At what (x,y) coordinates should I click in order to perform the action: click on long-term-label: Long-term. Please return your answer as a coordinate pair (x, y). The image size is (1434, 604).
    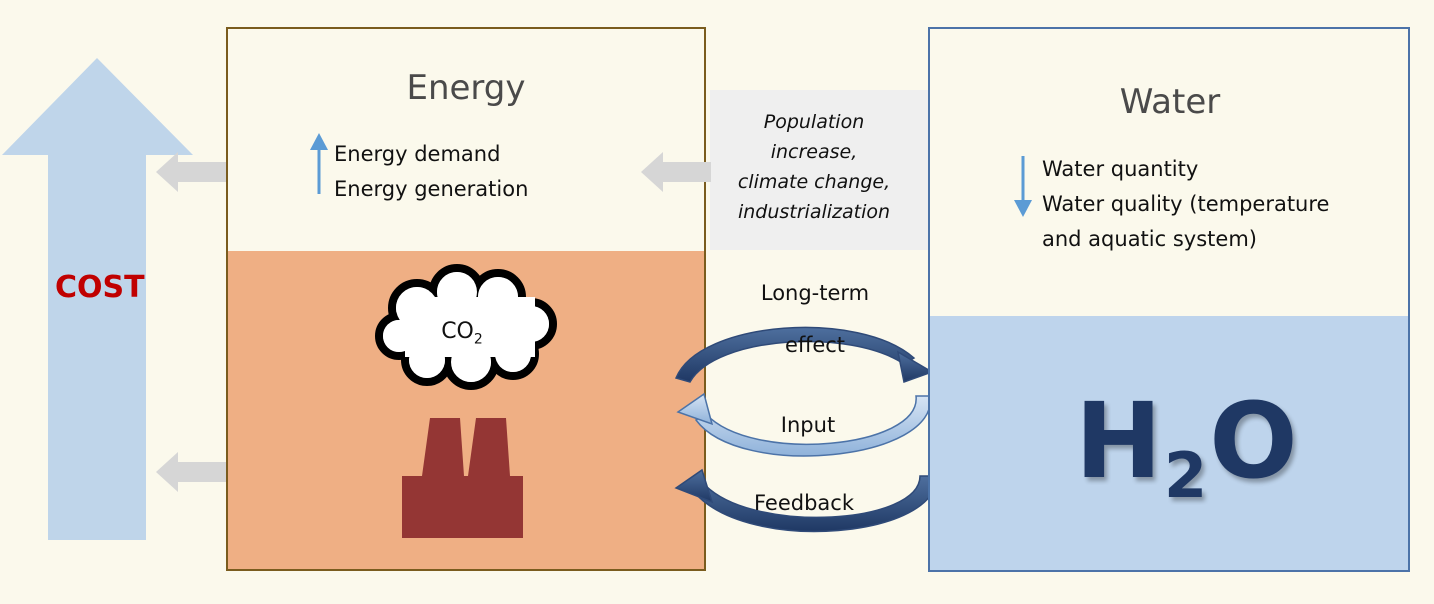
    Looking at the image, I should click on (815, 293).